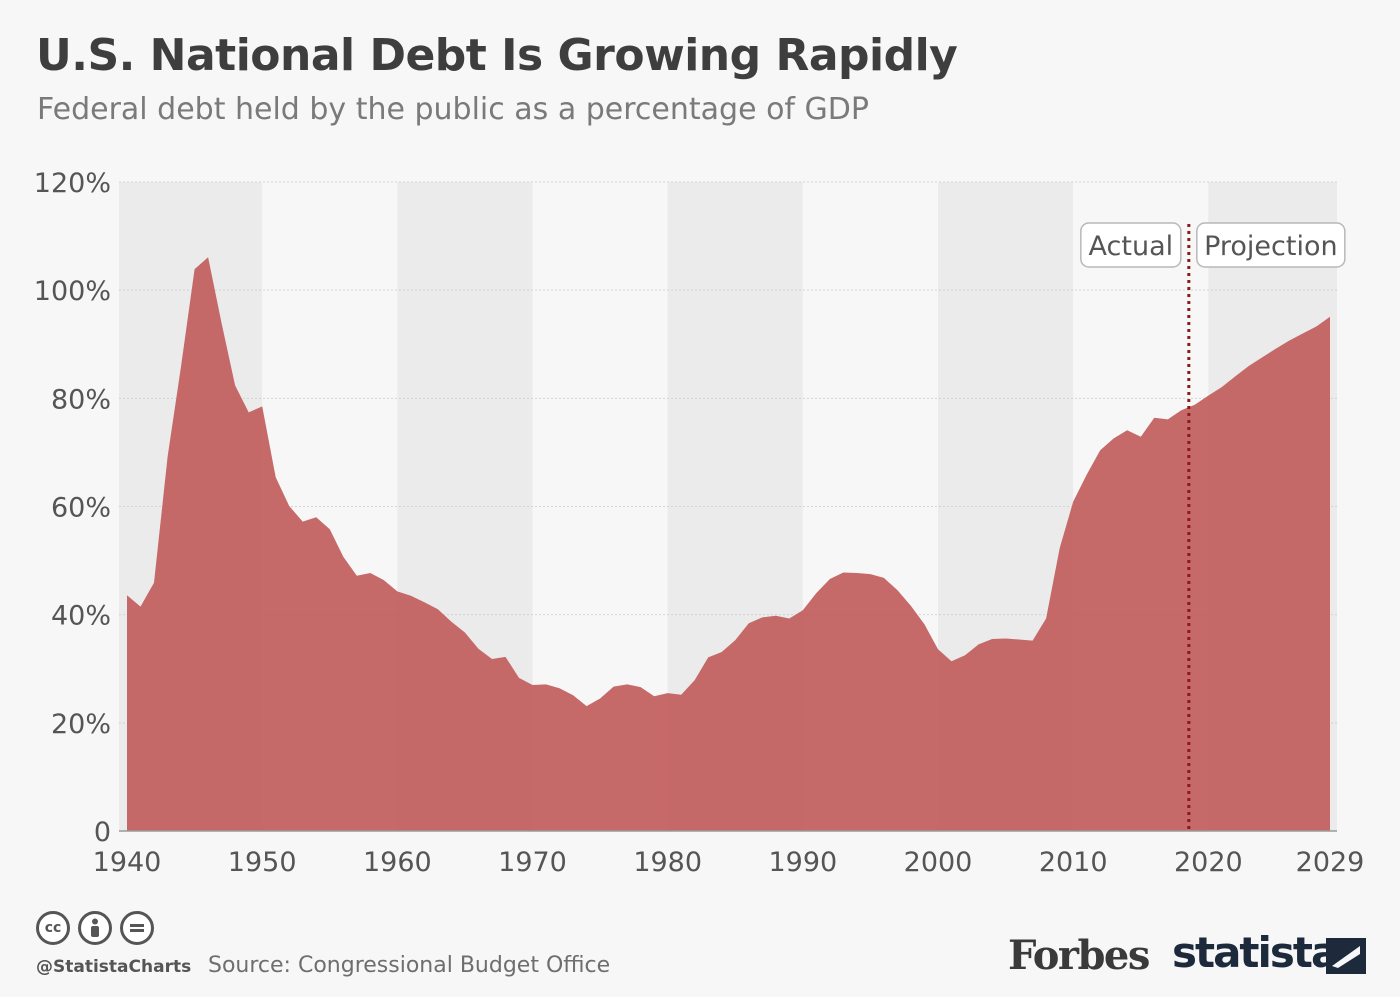  I want to click on x-tick-label: 1980, so click(667, 862).